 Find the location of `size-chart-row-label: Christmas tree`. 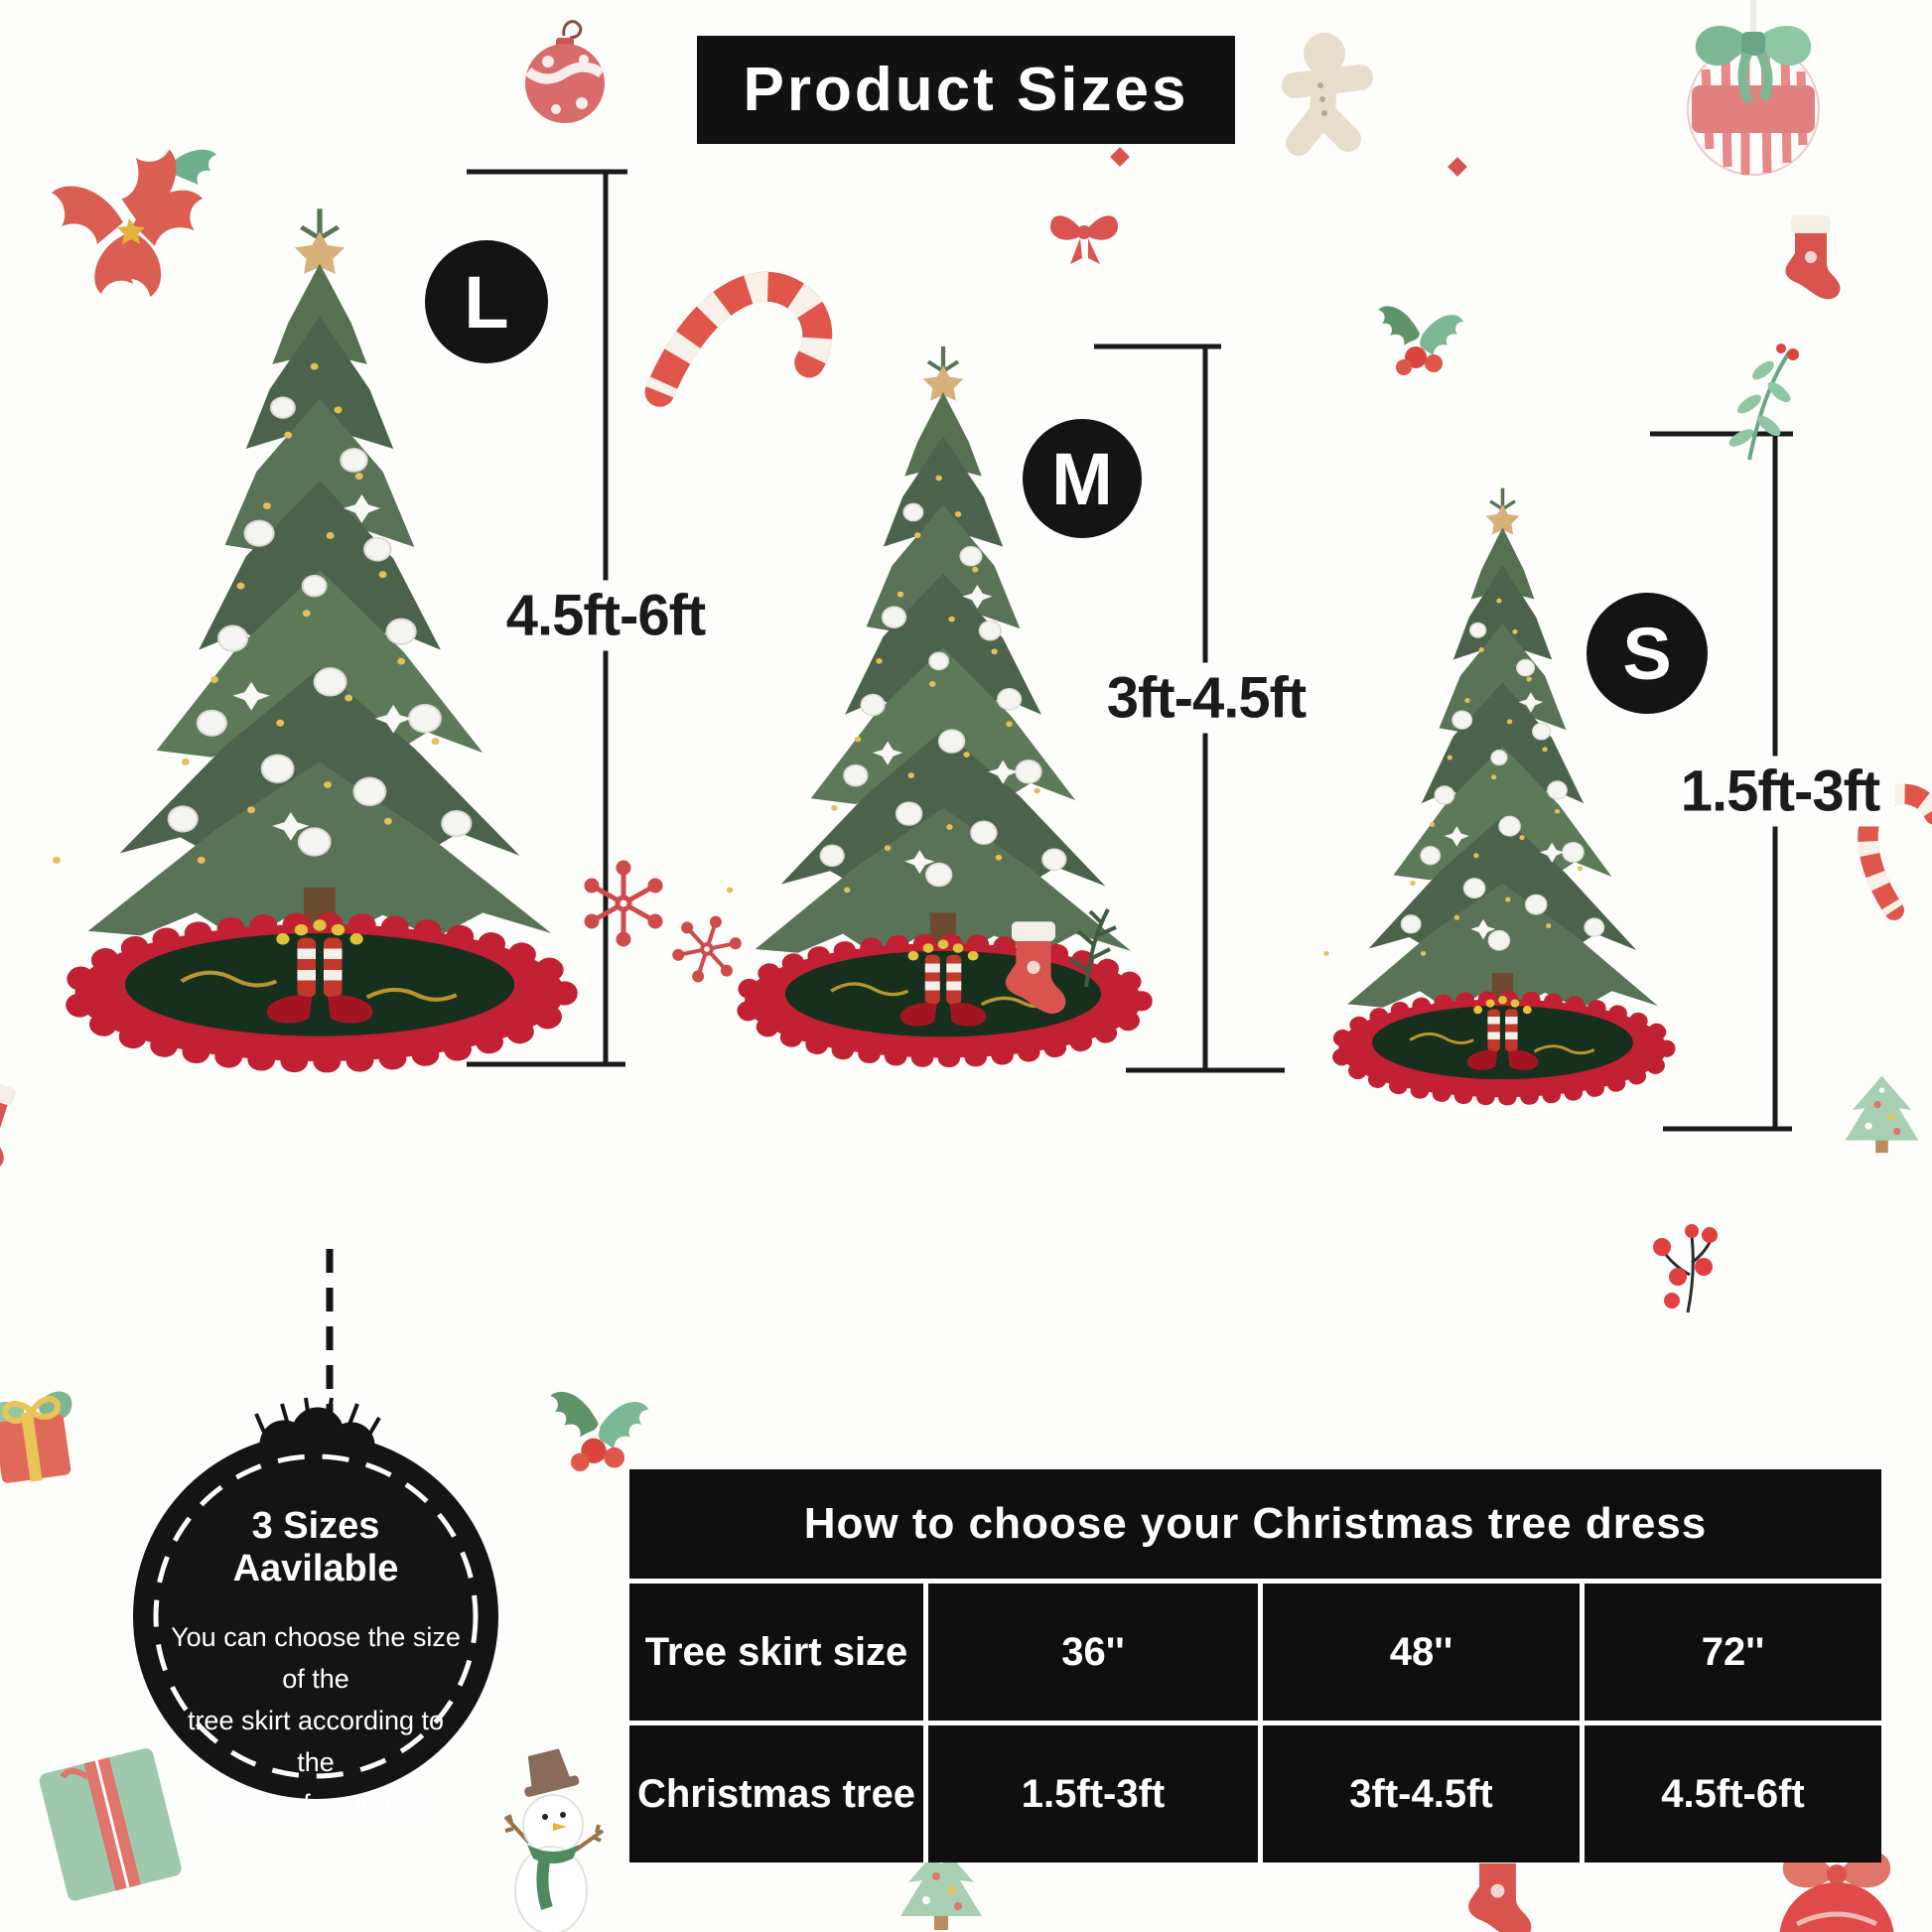

size-chart-row-label: Christmas tree is located at coordinates (776, 1794).